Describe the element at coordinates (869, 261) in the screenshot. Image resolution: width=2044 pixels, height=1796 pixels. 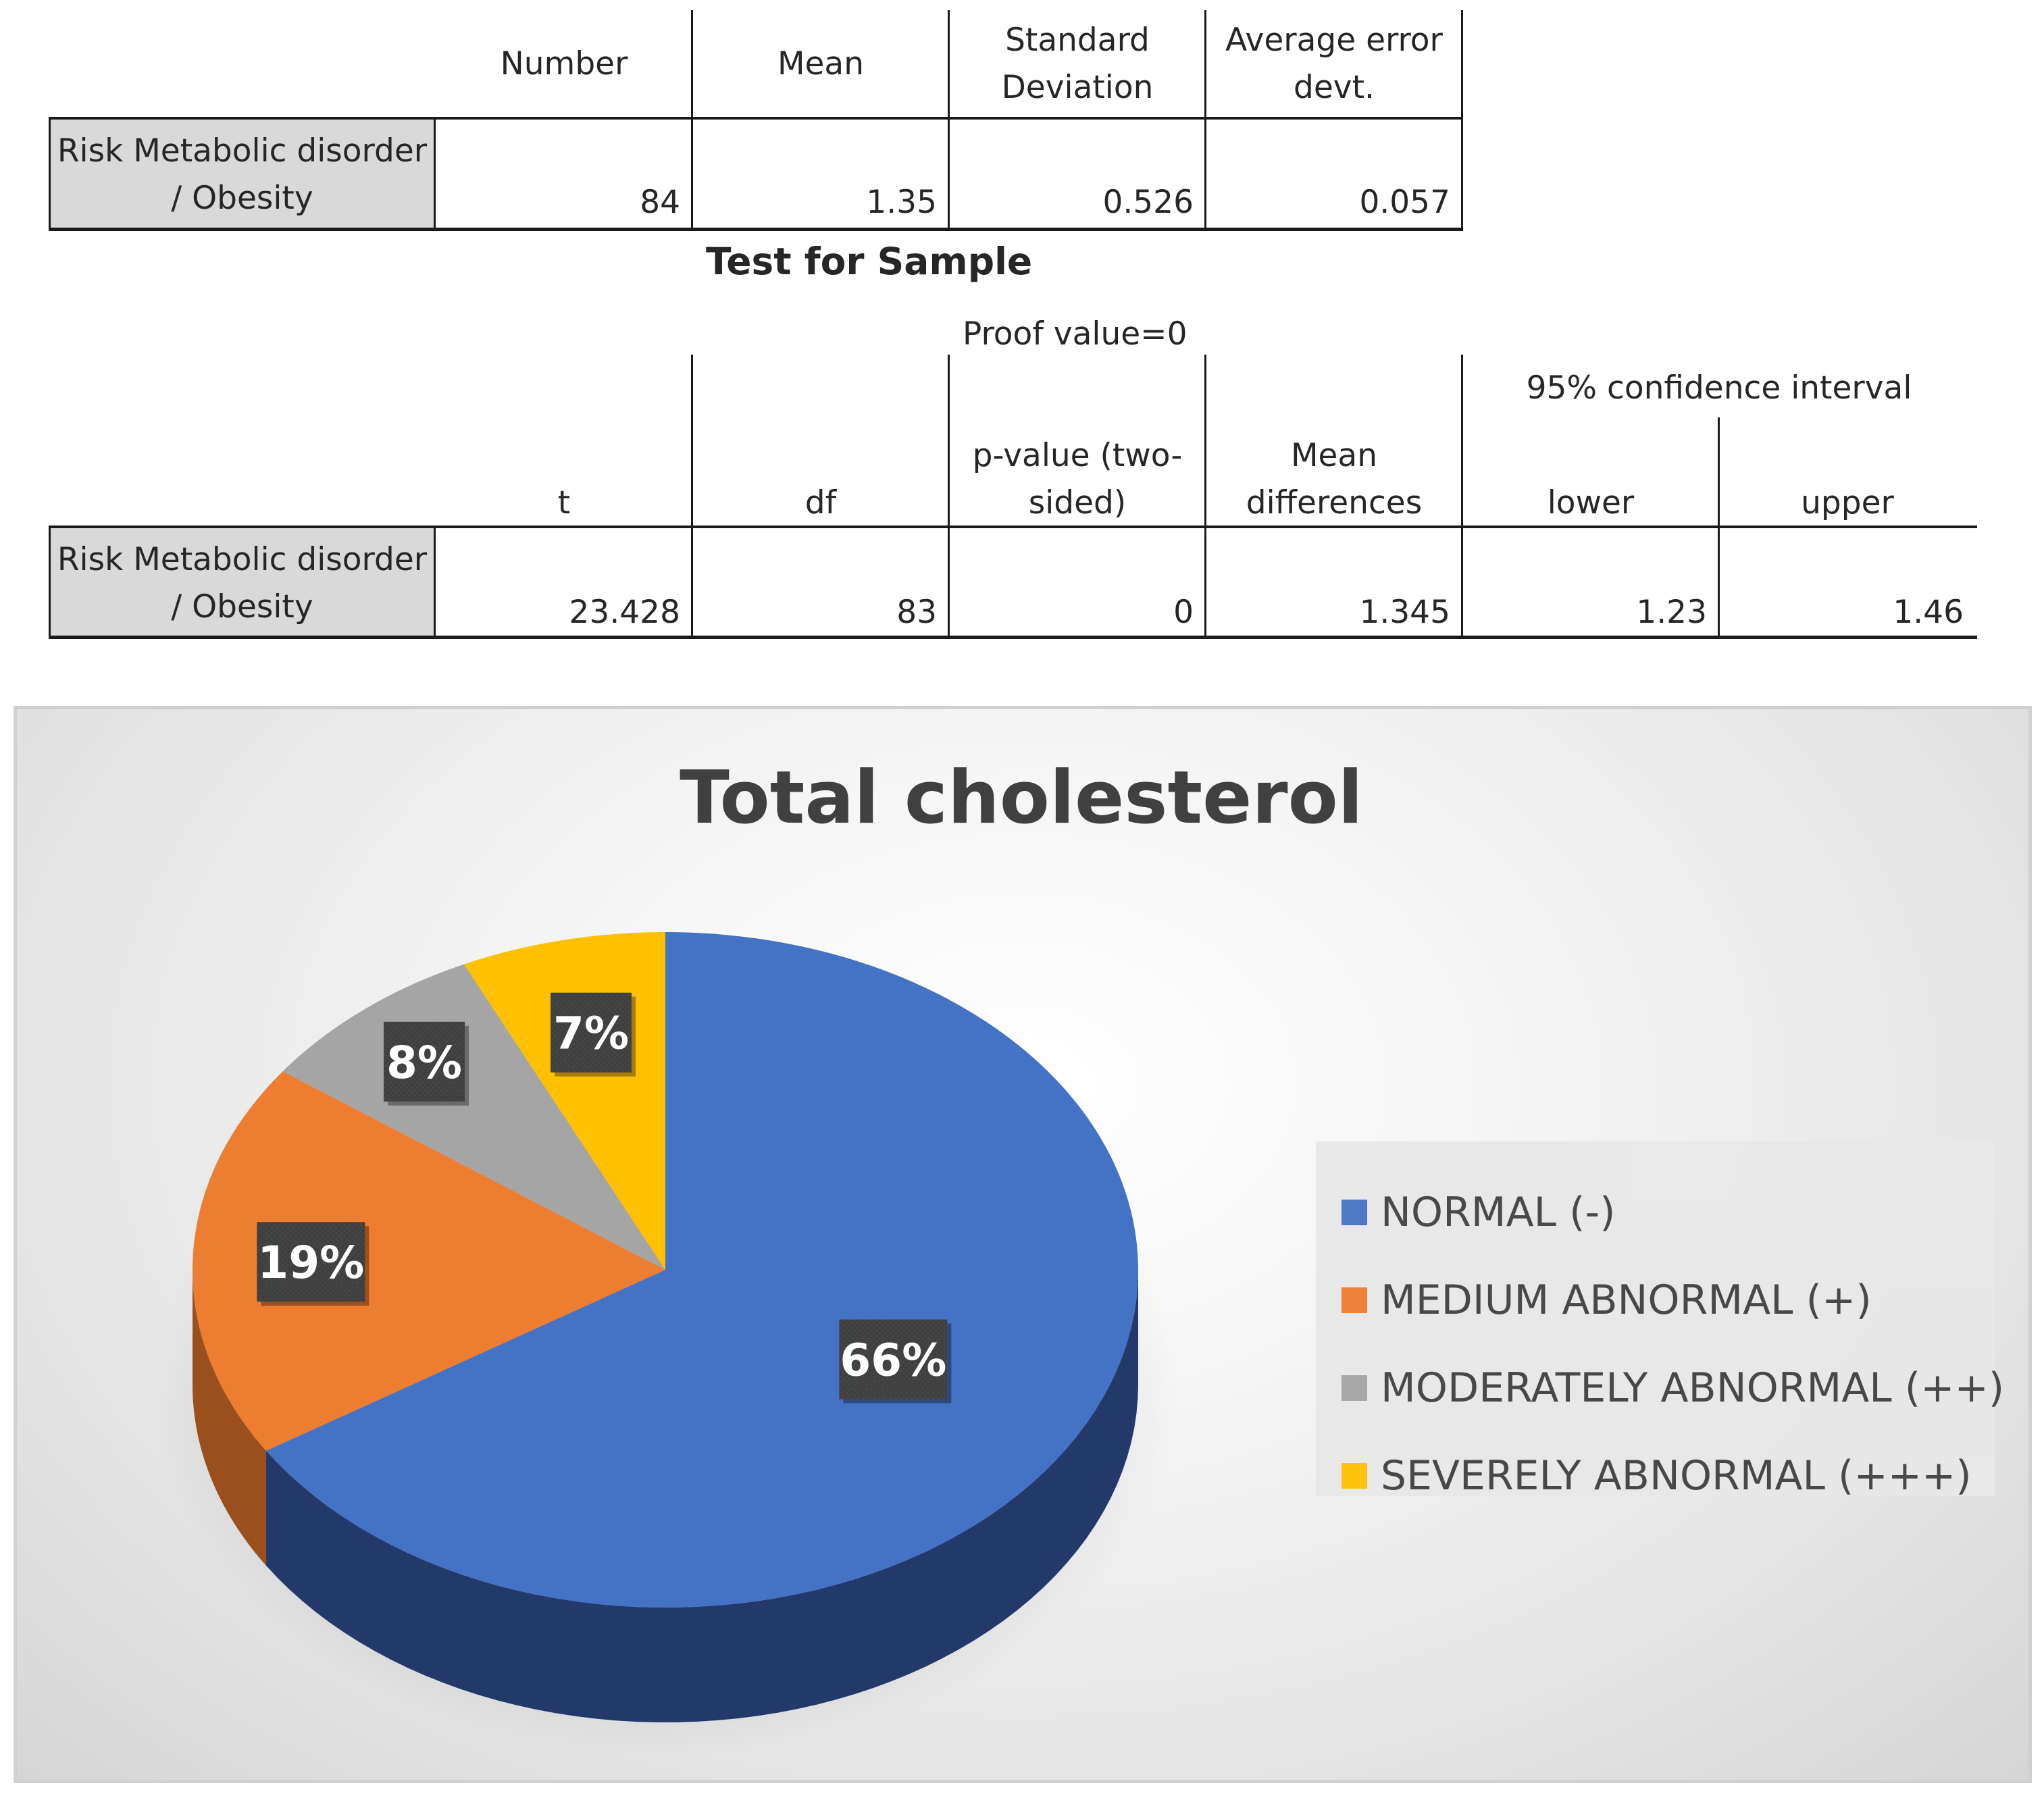
I see `table2-title: Test for Sample` at that location.